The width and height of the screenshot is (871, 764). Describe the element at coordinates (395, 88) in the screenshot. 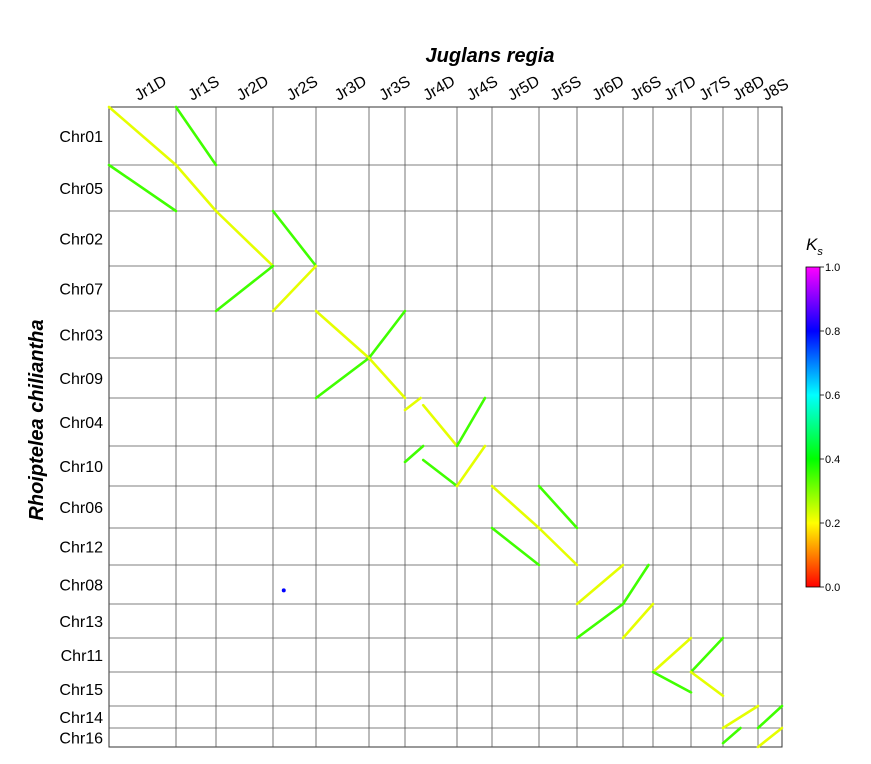

I see `x-tick-label: Jr3S` at that location.